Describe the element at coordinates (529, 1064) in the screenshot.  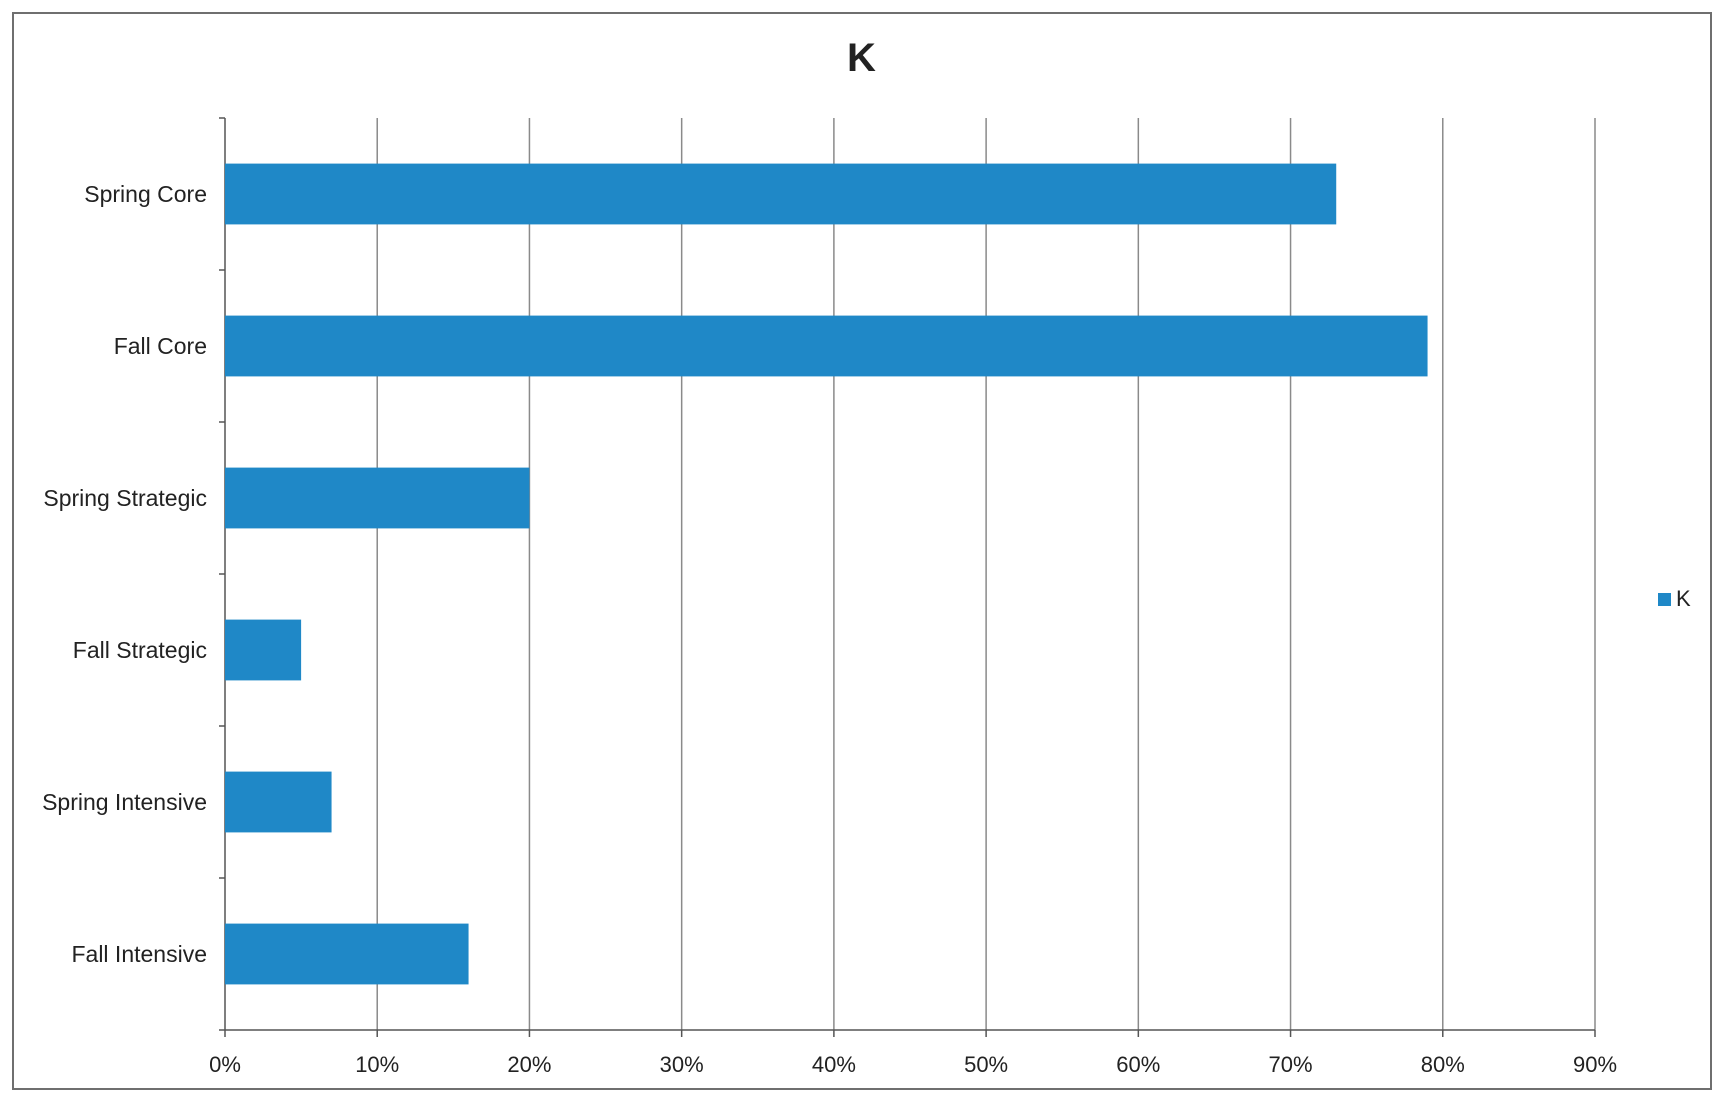
I see `x-tick-label: 20%` at that location.